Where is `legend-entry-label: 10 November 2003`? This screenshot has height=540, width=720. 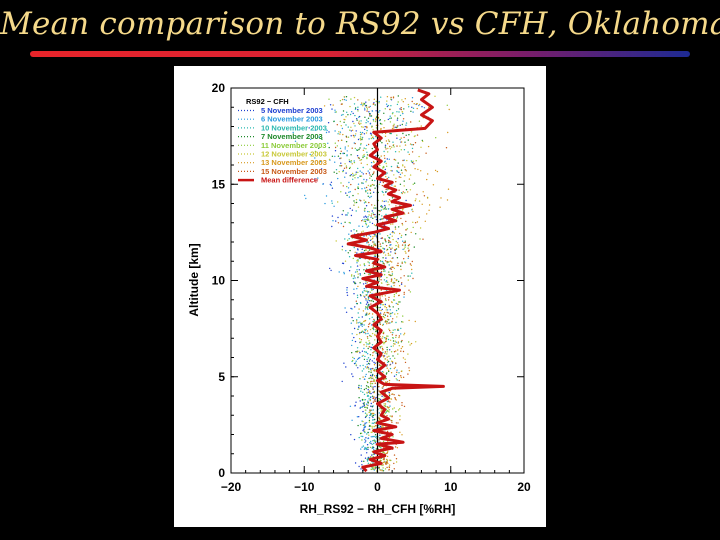 legend-entry-label: 10 November 2003 is located at coordinates (294, 127).